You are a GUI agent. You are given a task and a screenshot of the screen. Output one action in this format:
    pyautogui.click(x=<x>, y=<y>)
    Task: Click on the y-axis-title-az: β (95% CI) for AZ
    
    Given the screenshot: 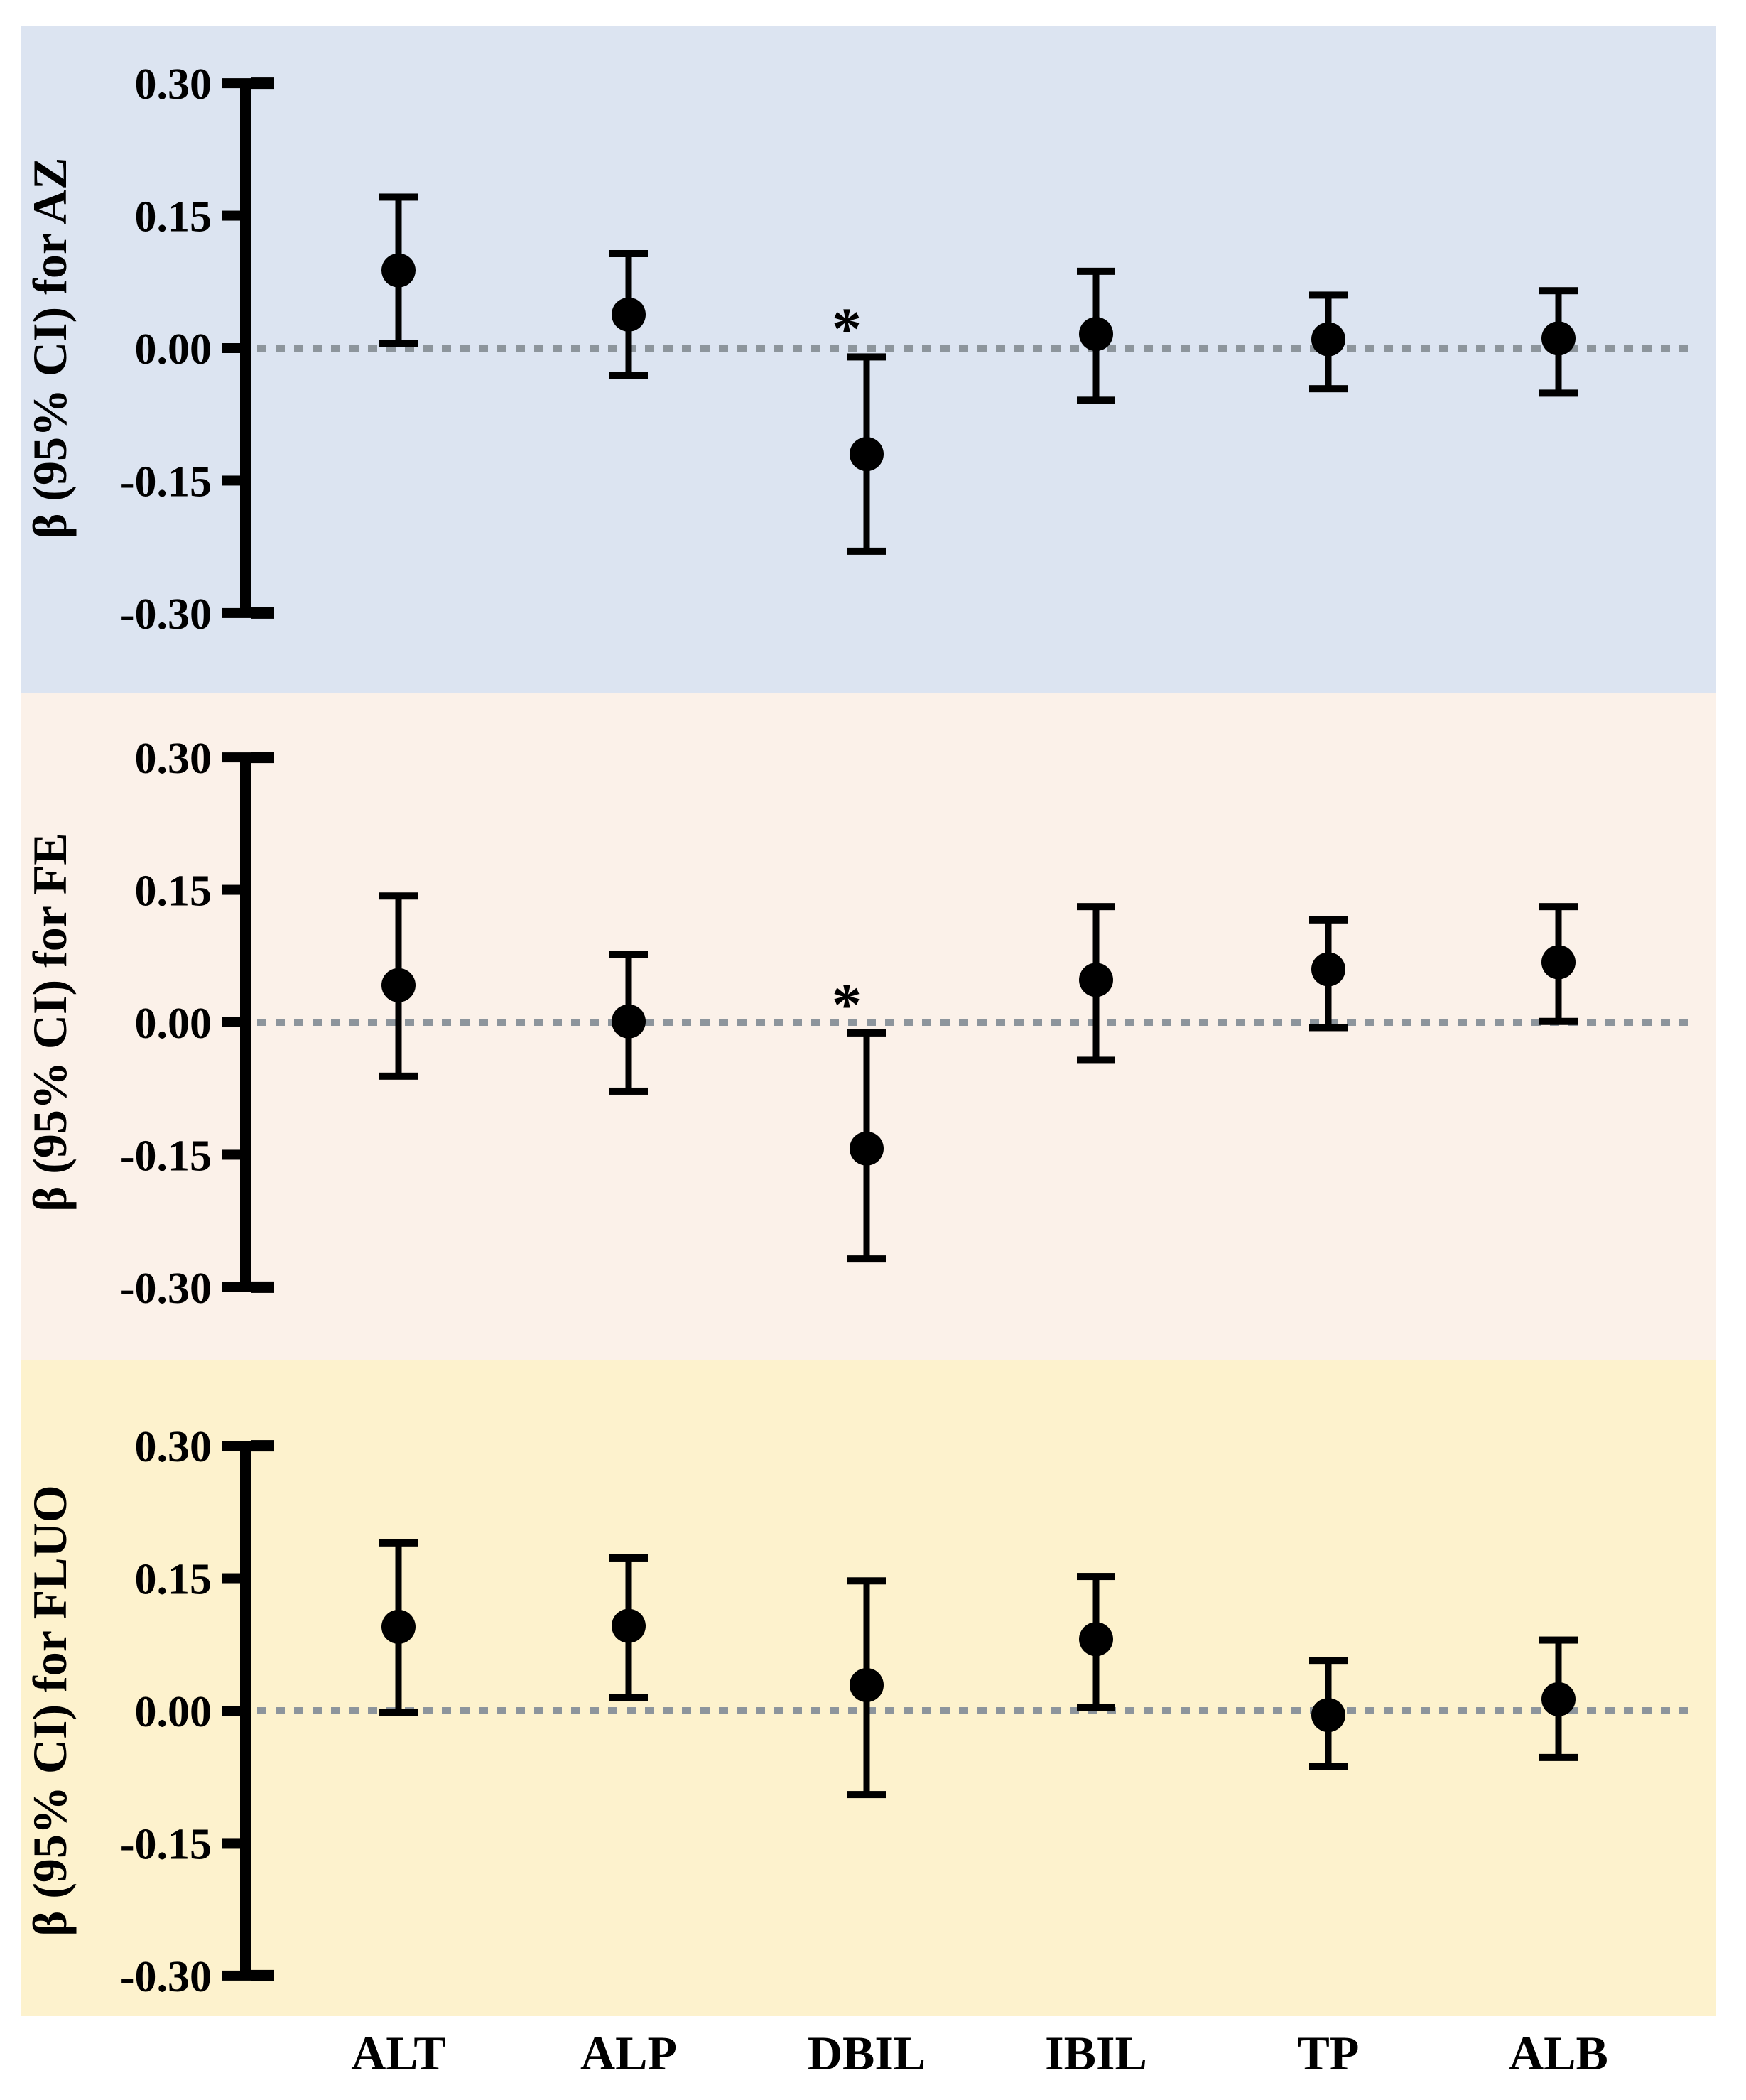 What is the action you would take?
    pyautogui.click(x=50, y=348)
    